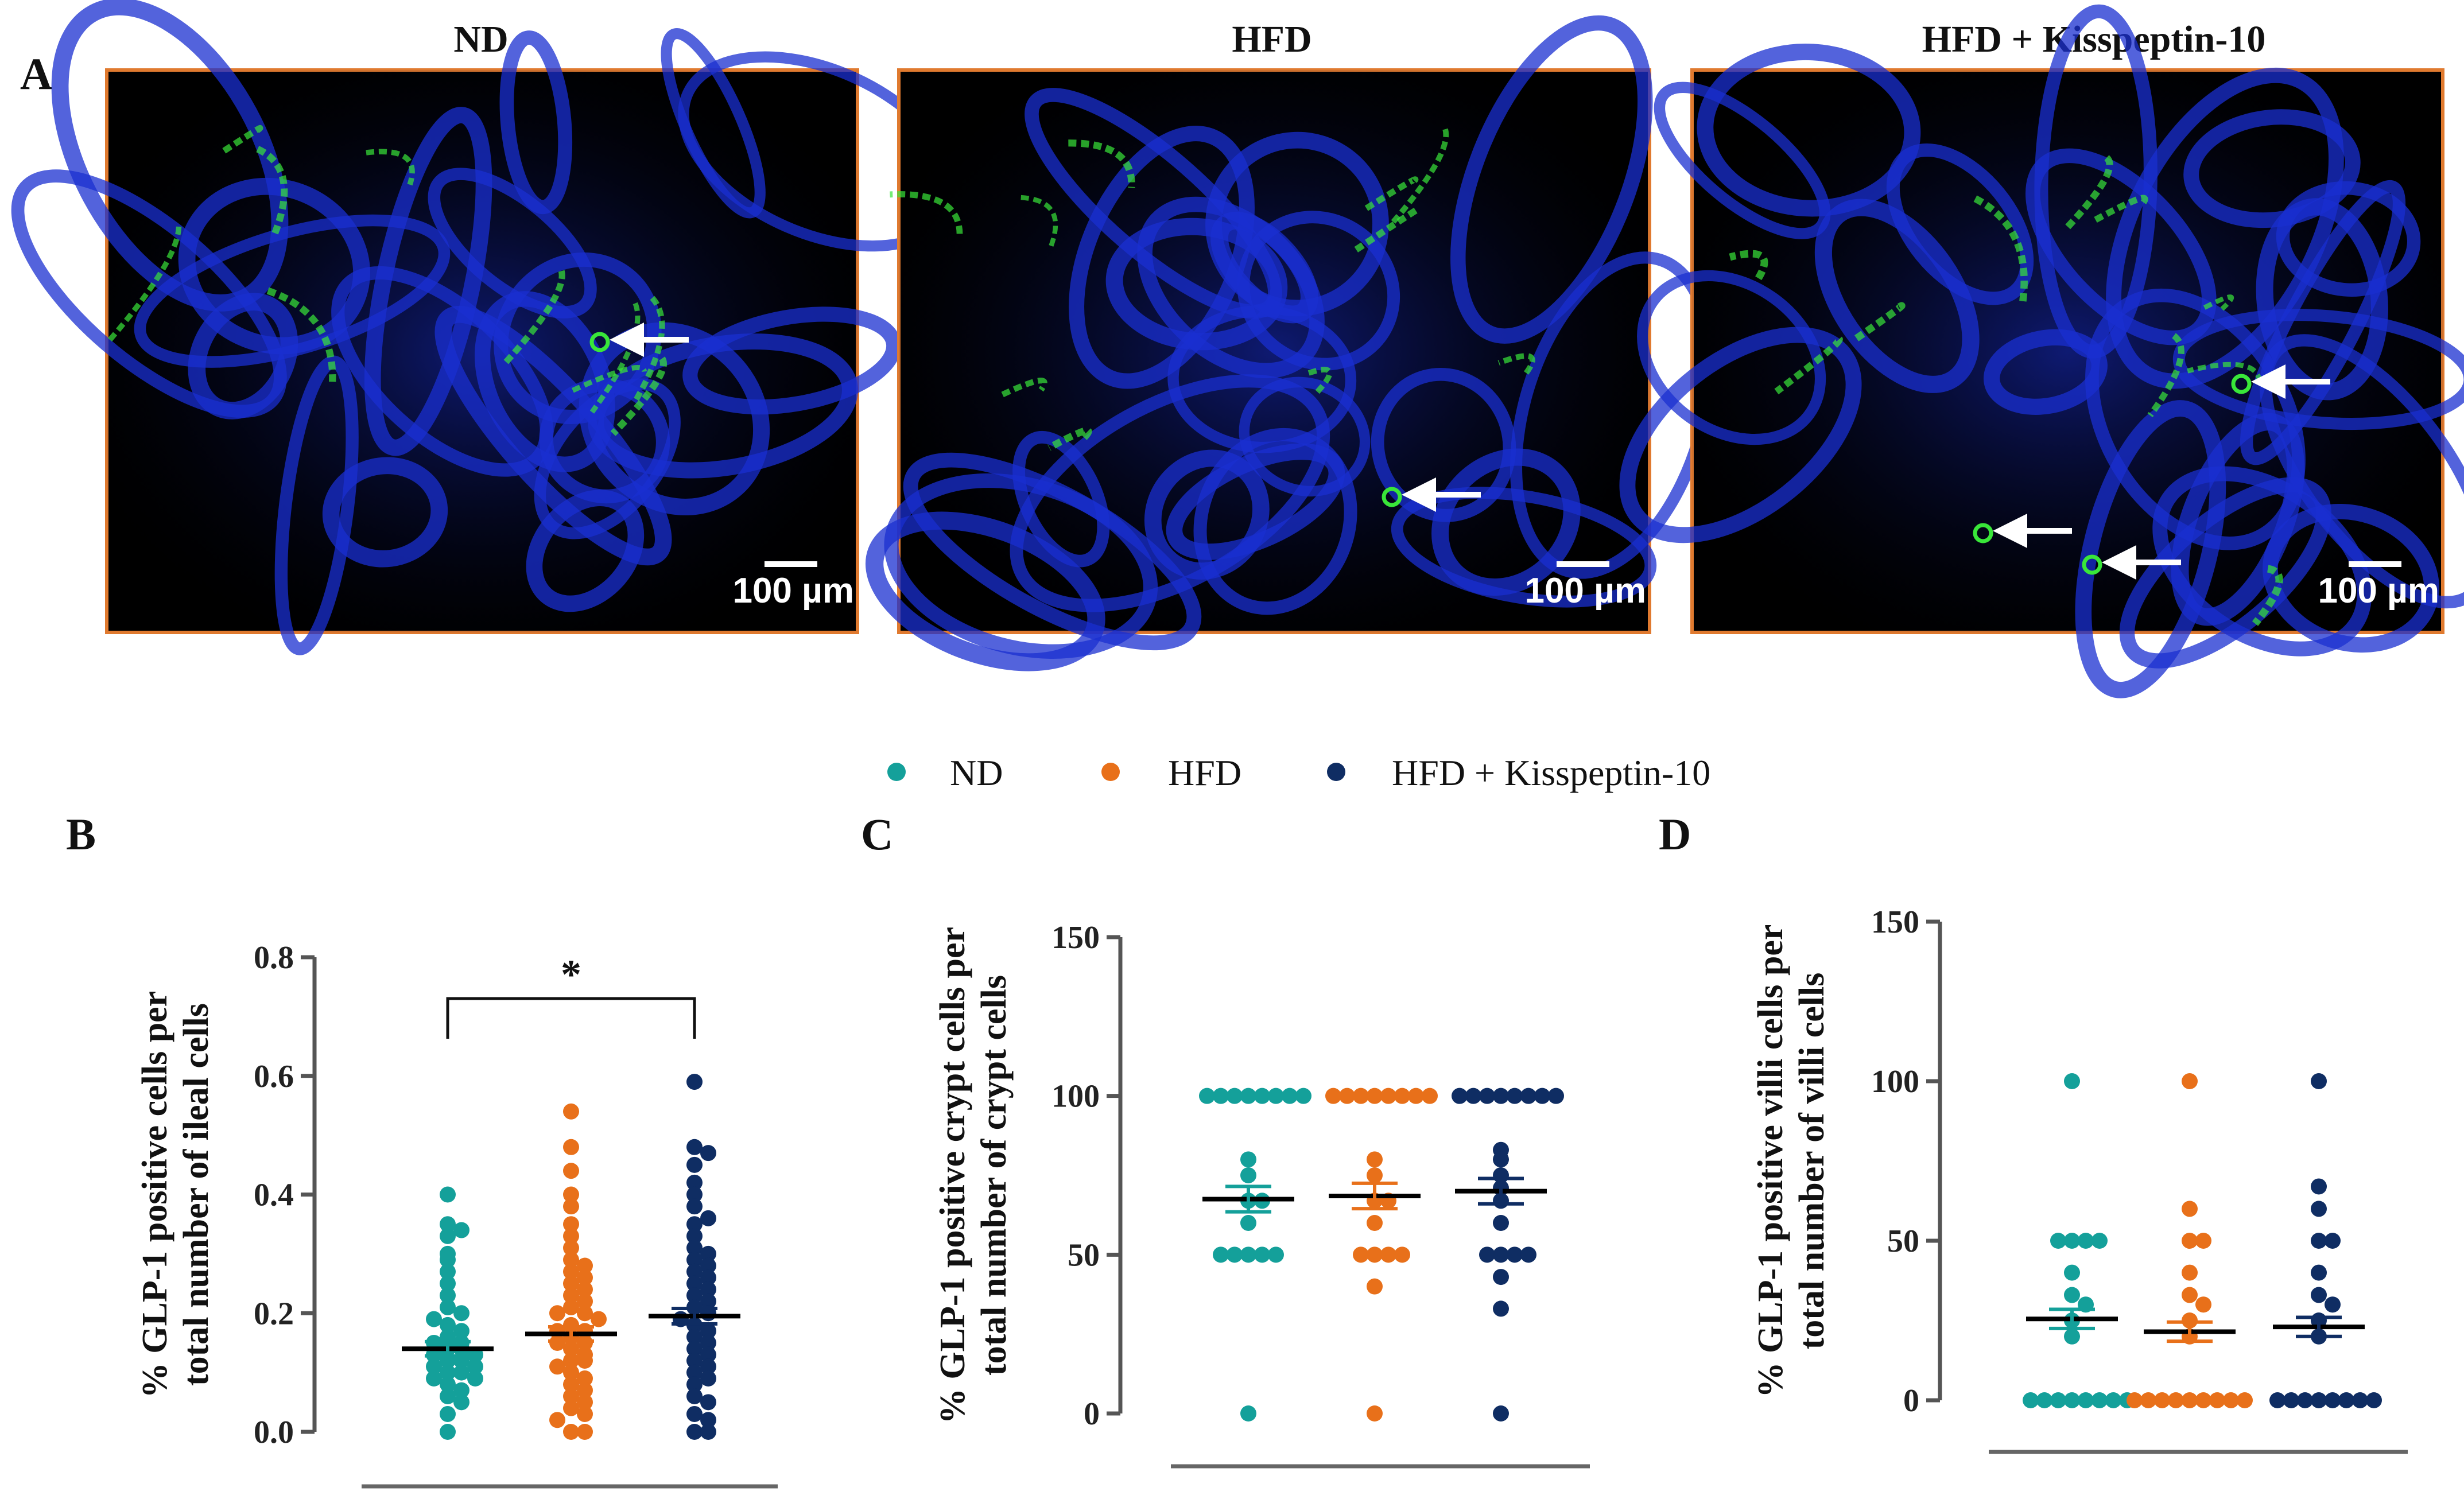  I want to click on y-tick-label: 0.0, so click(274, 1432).